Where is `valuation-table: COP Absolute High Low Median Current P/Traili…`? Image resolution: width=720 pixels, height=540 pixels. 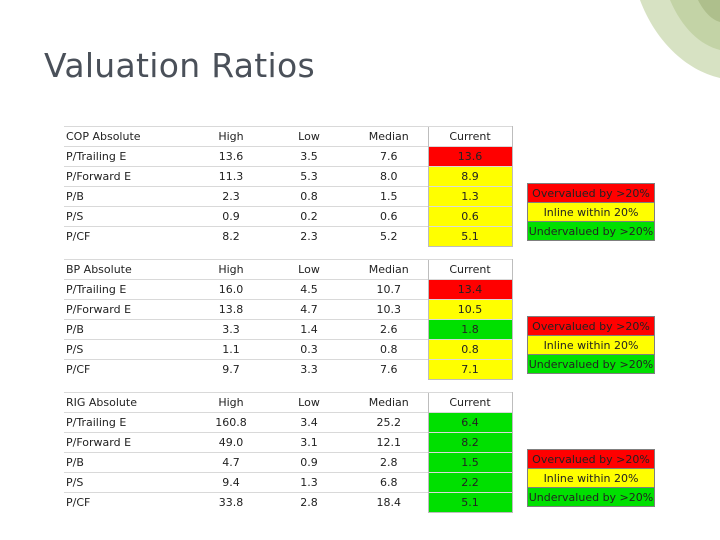
valuation-table: COP Absolute High Low Median Current P/Traili… is located at coordinates (288, 186).